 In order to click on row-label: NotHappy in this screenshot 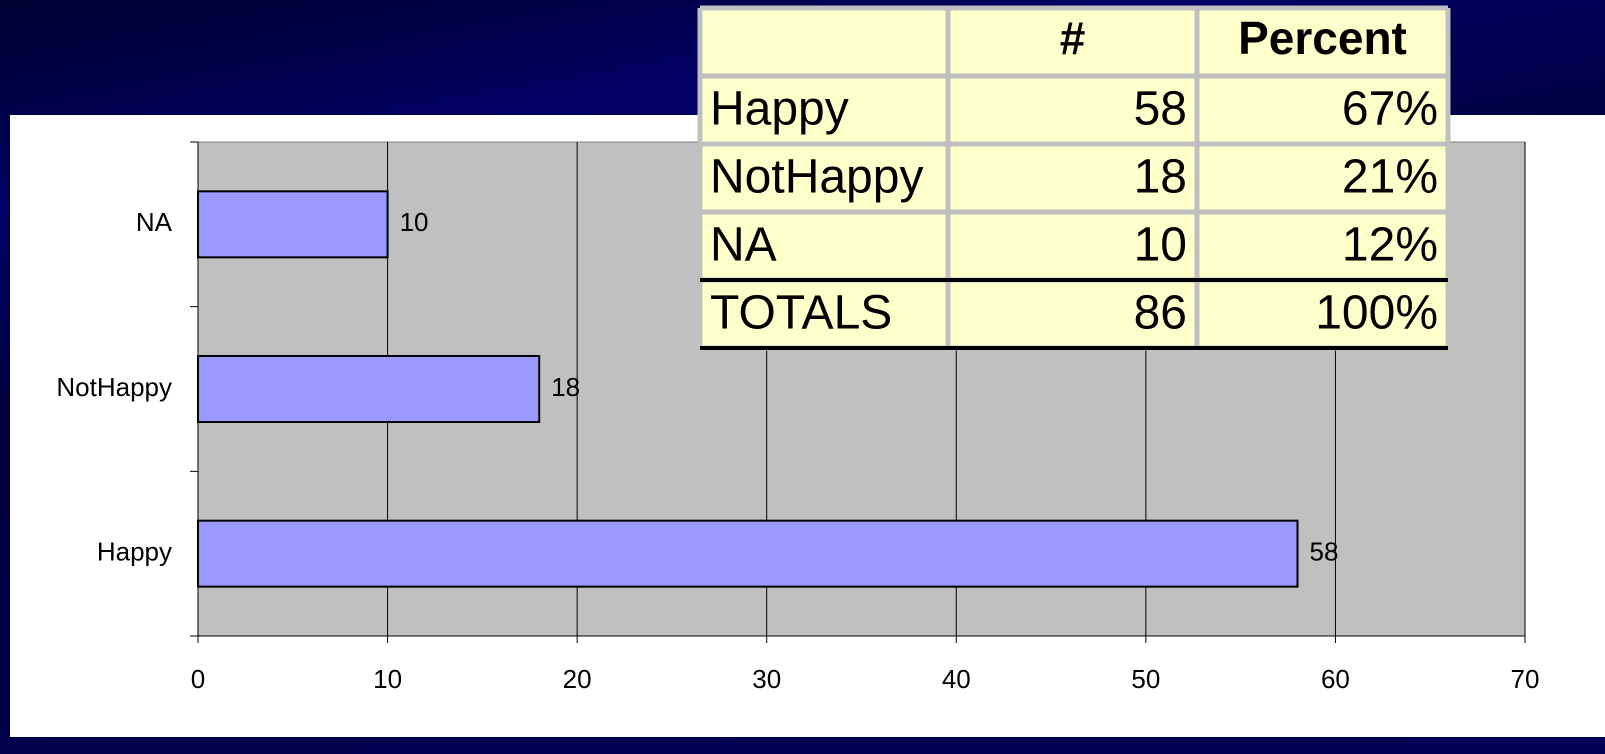, I will do `click(816, 177)`.